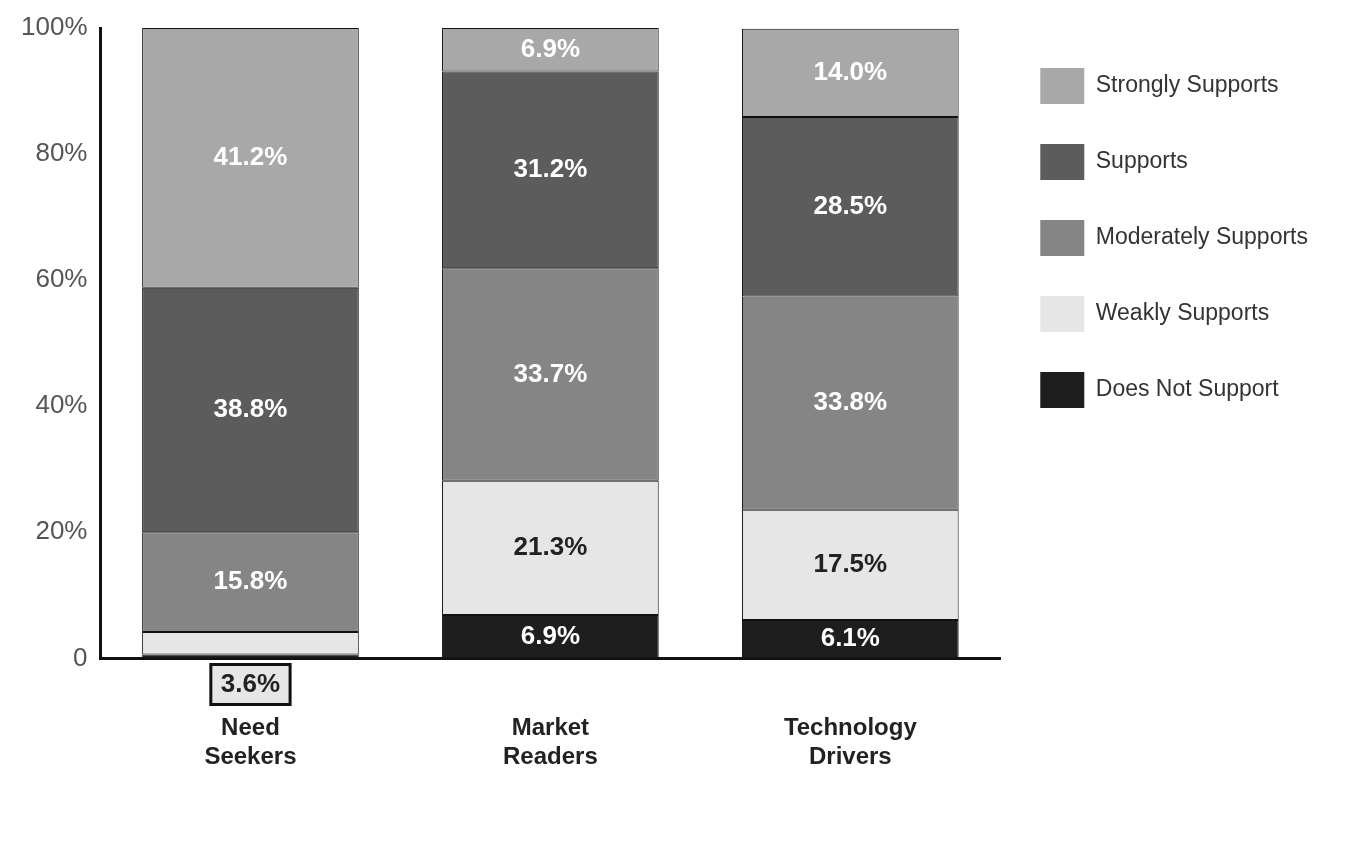  Describe the element at coordinates (1202, 236) in the screenshot. I see `legend-label: Moderately Supports` at that location.